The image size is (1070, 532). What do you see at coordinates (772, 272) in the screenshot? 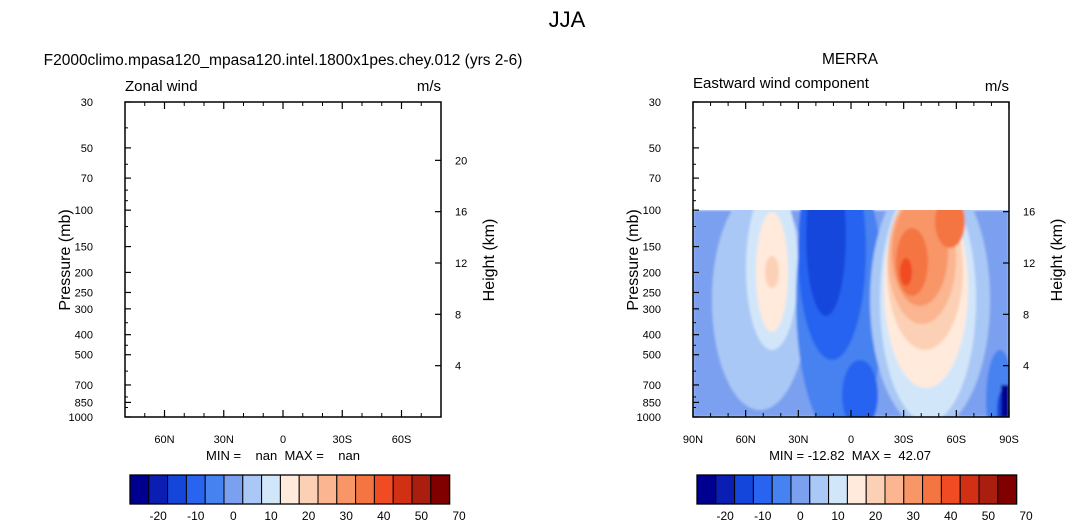
I see `contour-band-nh-jet-core` at bounding box center [772, 272].